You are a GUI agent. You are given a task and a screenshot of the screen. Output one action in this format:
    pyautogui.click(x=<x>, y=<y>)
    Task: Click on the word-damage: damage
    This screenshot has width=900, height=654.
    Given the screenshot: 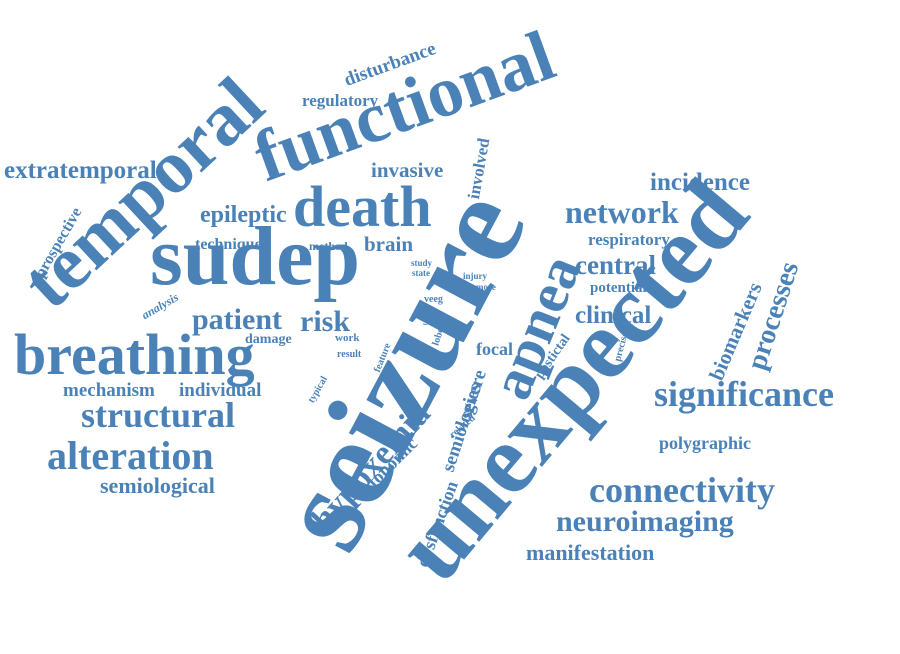 What is the action you would take?
    pyautogui.click(x=268, y=339)
    